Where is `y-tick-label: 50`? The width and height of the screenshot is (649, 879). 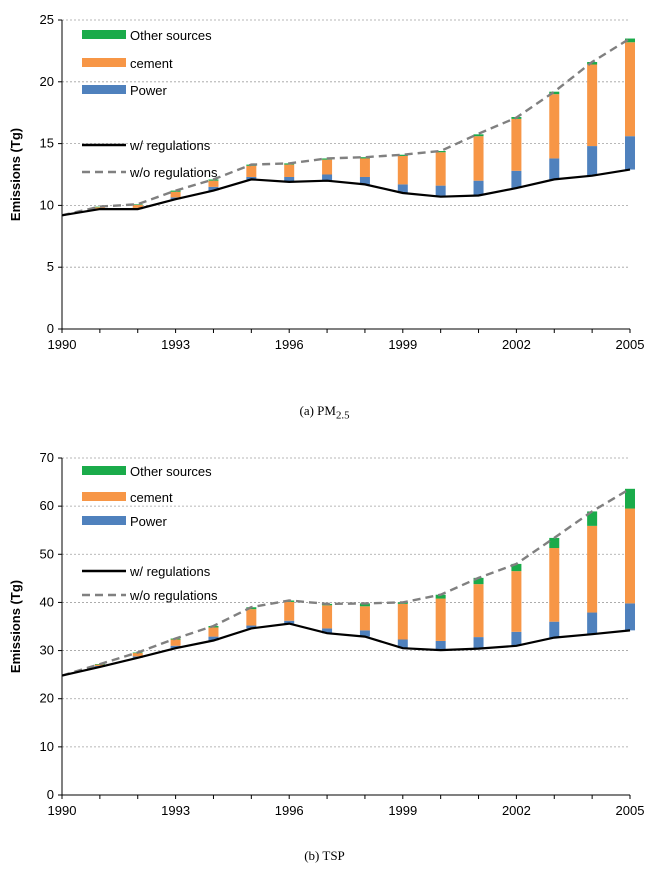
y-tick-label: 50 is located at coordinates (47, 553).